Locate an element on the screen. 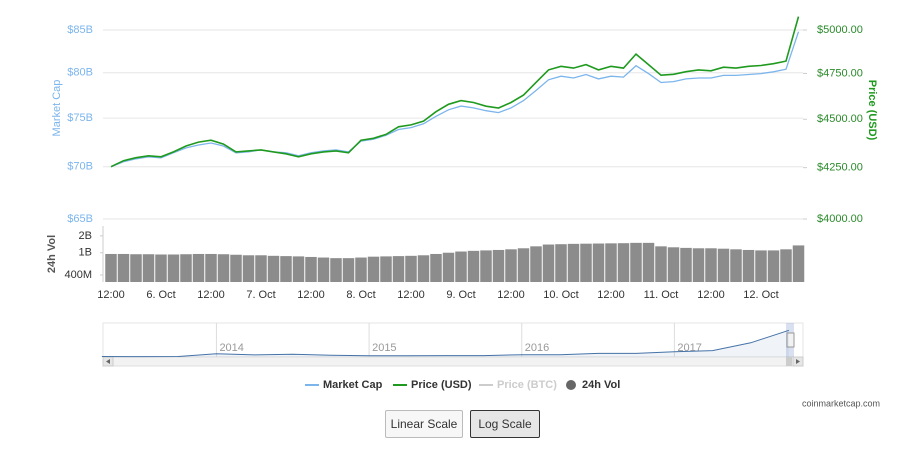 The height and width of the screenshot is (452, 903). y-tick-label: $80B is located at coordinates (80, 73).